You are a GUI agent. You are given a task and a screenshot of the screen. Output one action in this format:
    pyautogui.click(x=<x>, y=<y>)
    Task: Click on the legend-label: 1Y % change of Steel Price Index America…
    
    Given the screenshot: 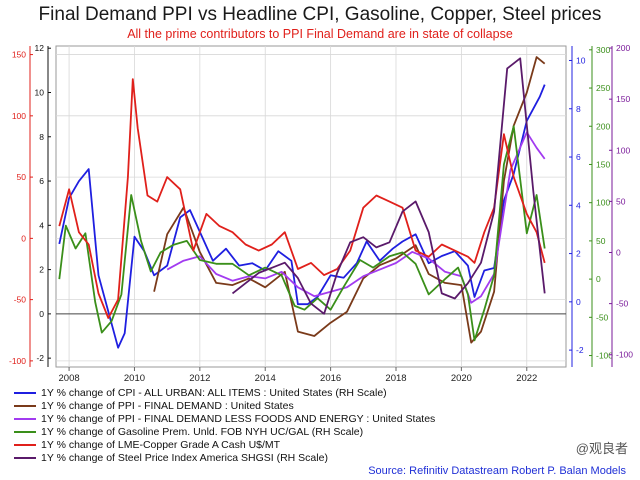 What is the action you would take?
    pyautogui.click(x=184, y=457)
    